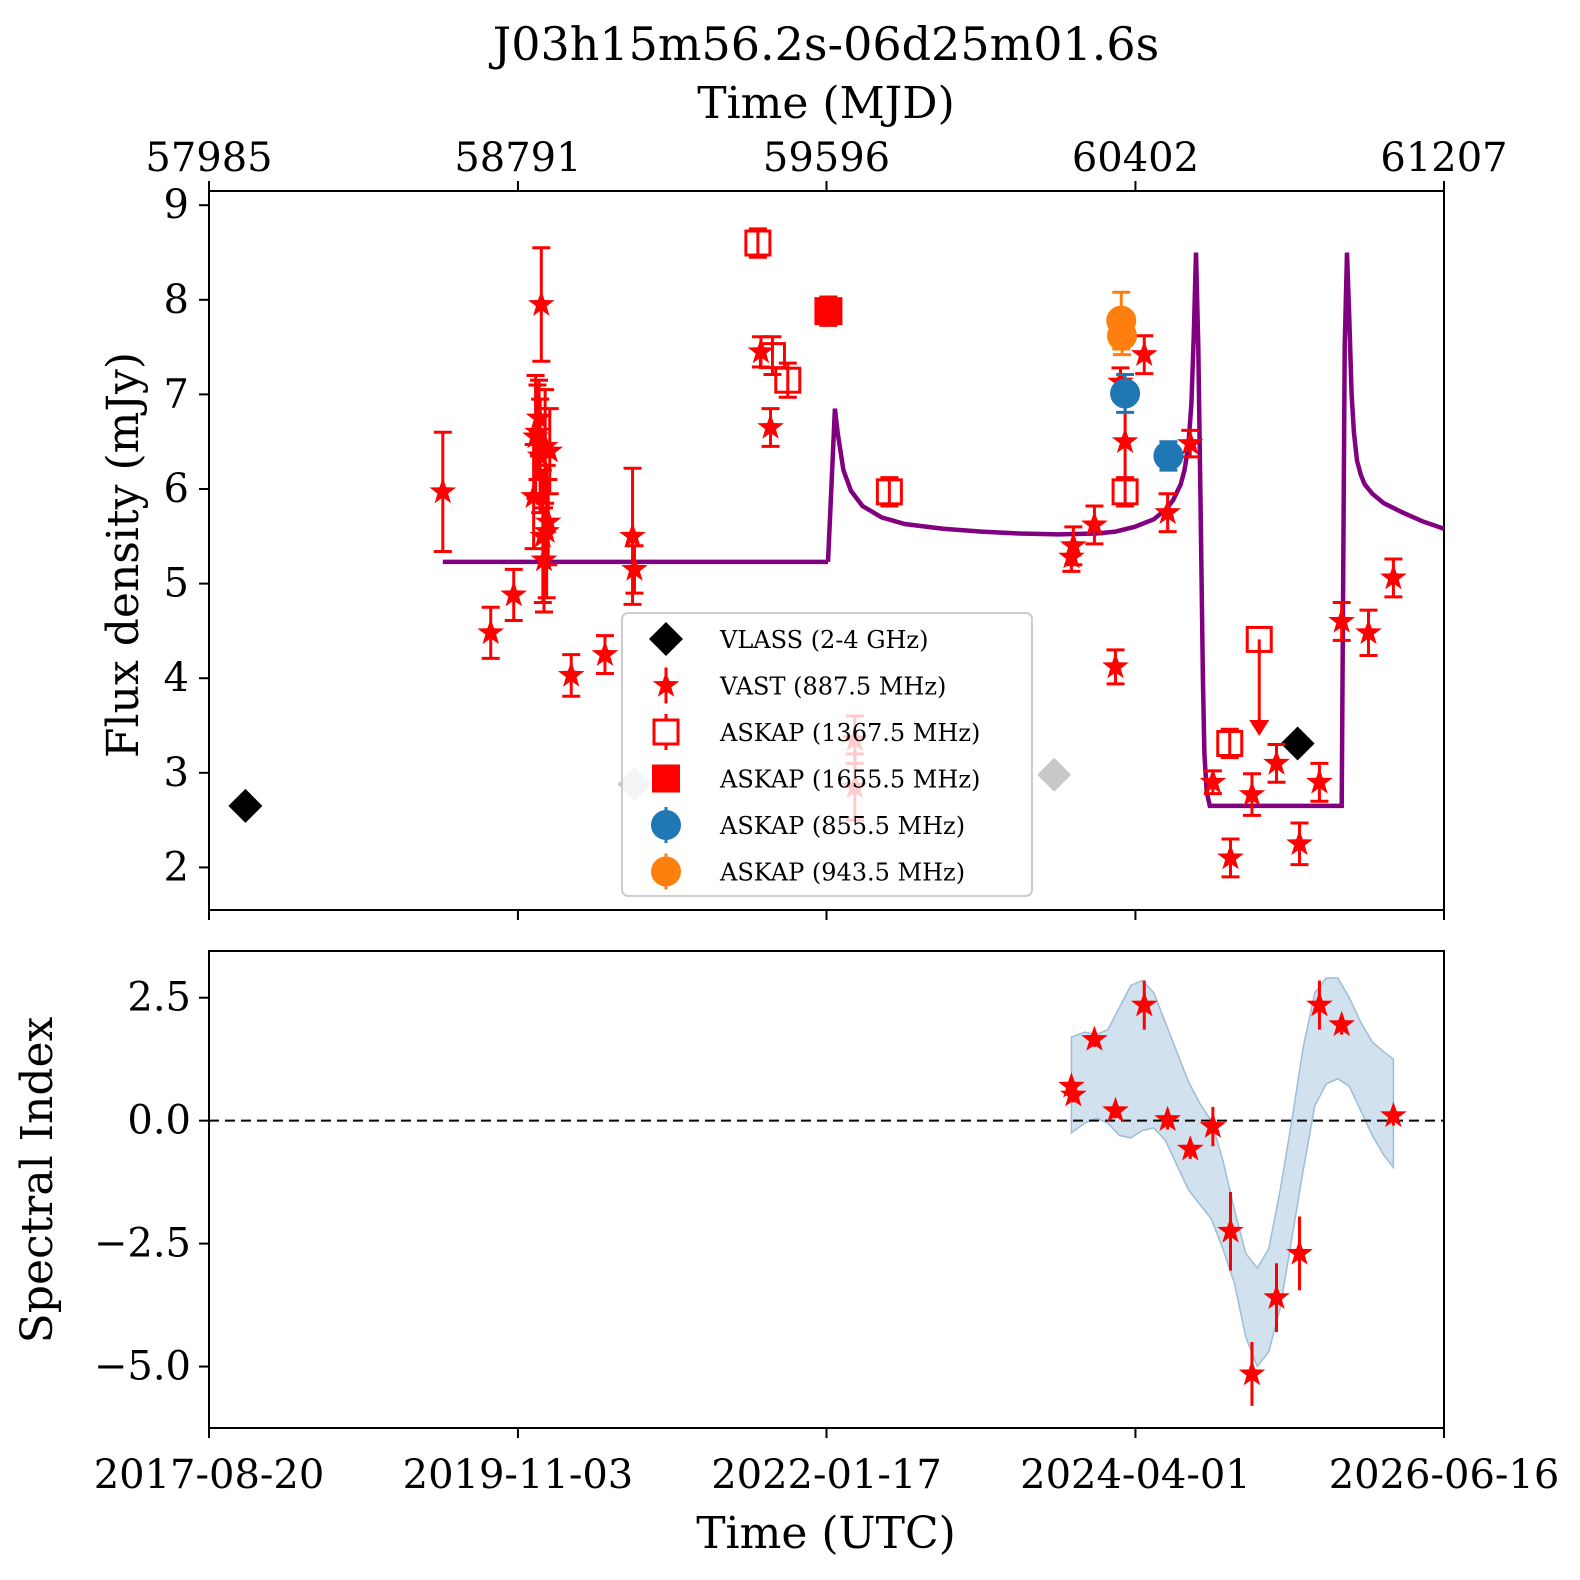  I want to click on legend-box, so click(827, 754).